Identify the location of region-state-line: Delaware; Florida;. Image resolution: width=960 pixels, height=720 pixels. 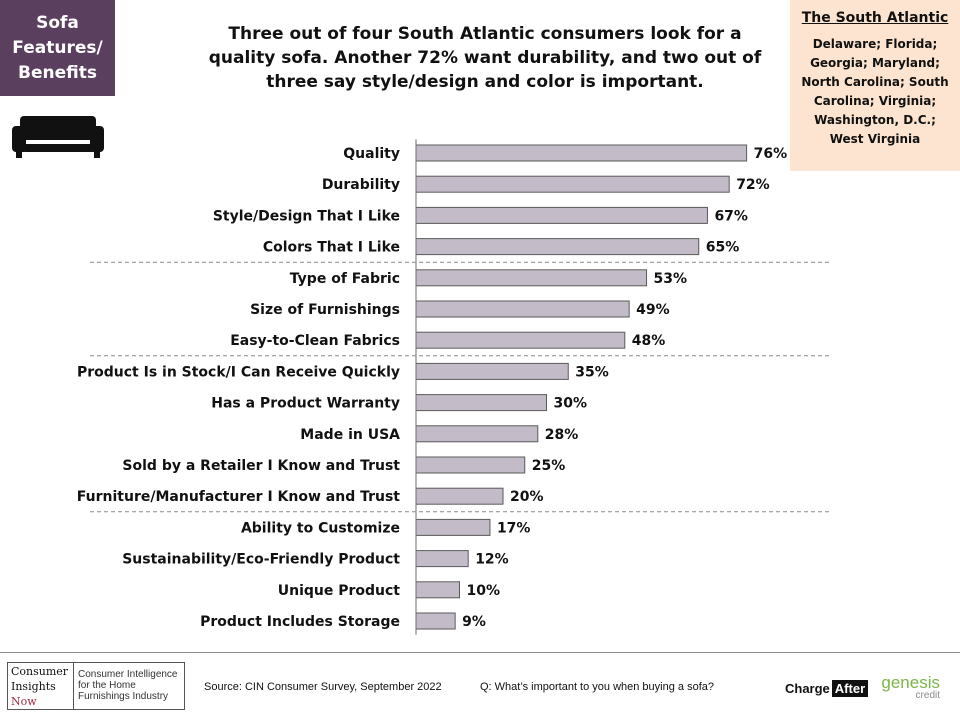
(875, 44).